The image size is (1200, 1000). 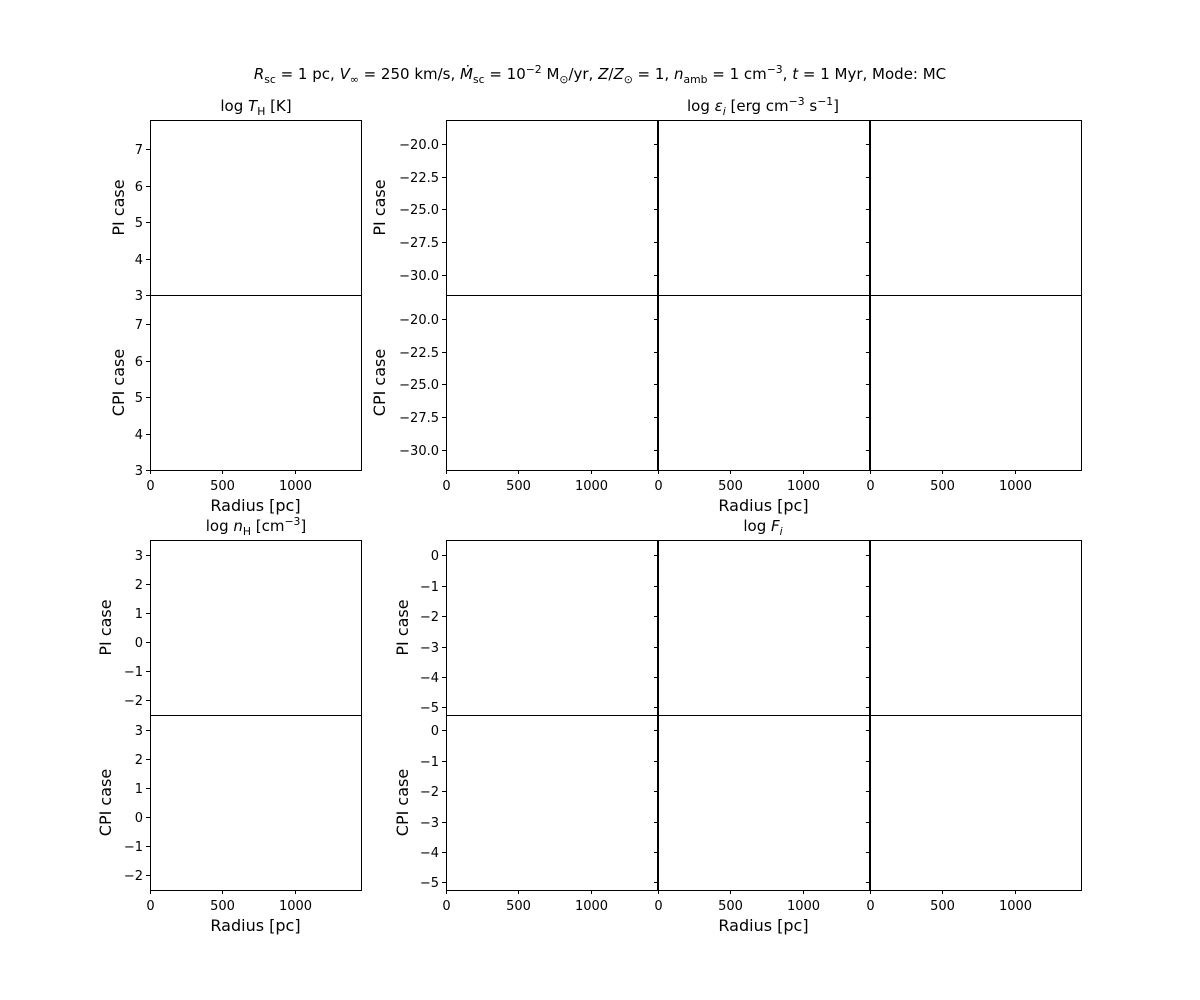 I want to click on axes-frame-temperature-pi-col1, so click(x=256, y=208).